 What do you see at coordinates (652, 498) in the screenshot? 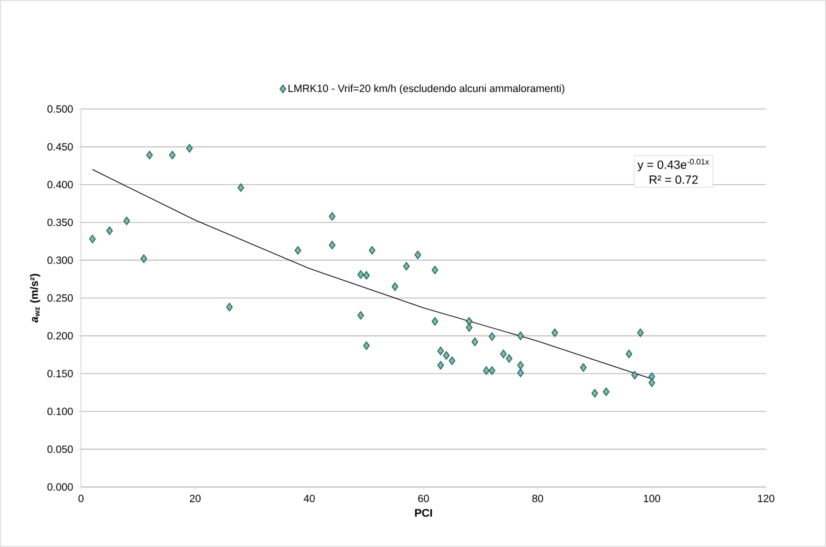
I see `x-tick-label: 100` at bounding box center [652, 498].